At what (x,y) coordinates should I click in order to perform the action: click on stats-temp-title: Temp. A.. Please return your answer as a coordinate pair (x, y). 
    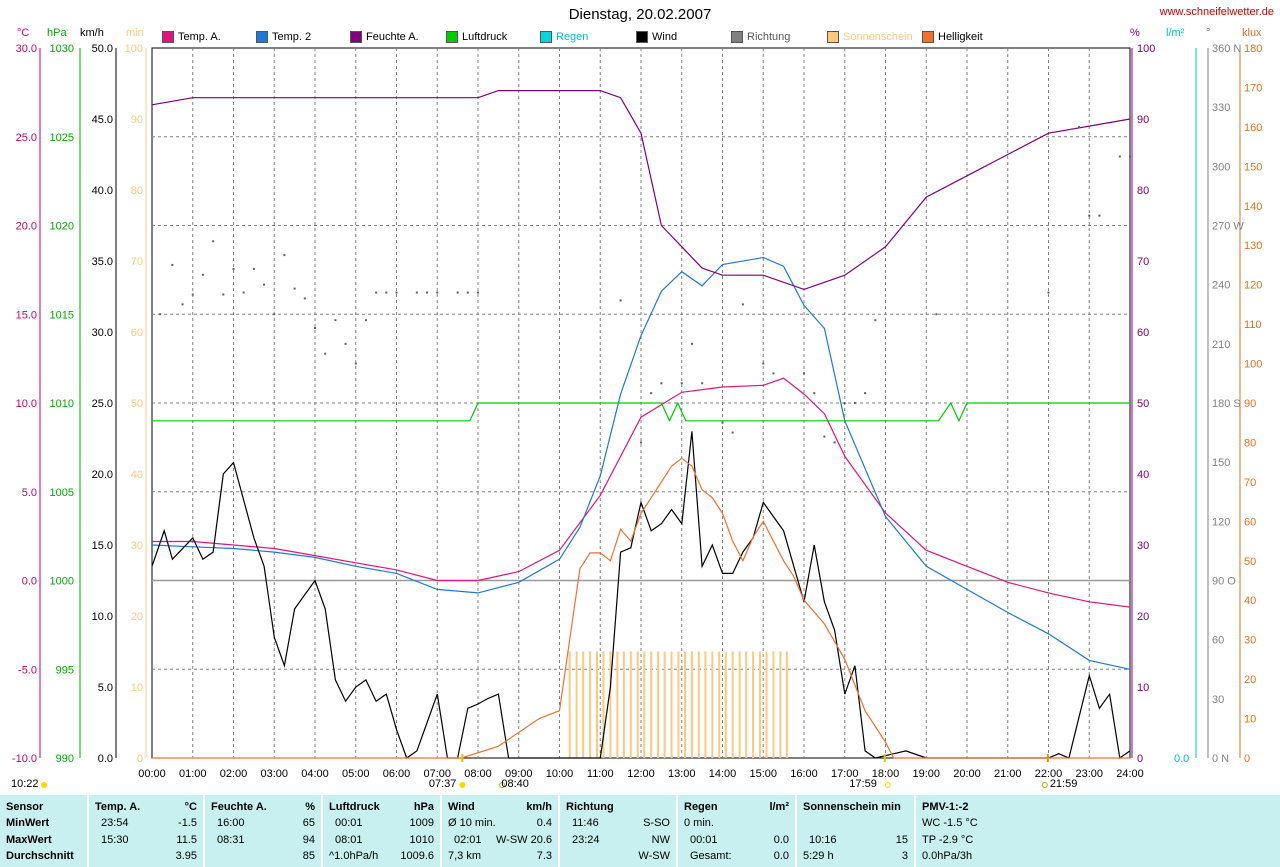
    Looking at the image, I should click on (118, 807).